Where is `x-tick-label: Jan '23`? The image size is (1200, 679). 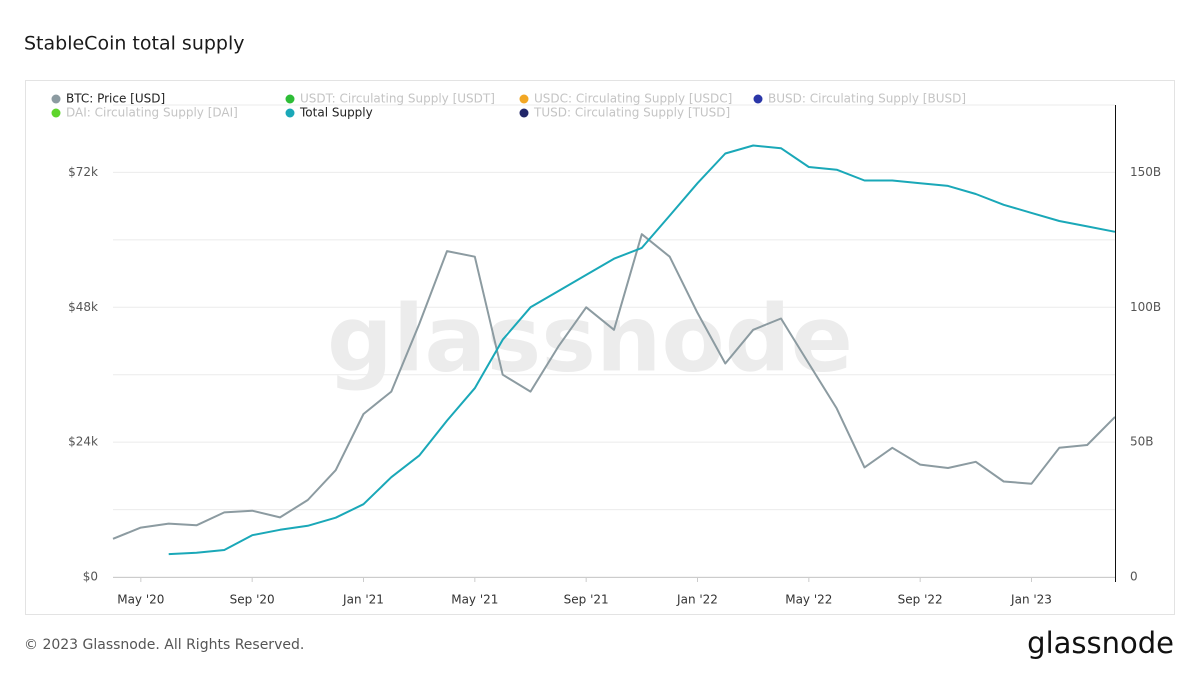 x-tick-label: Jan '23 is located at coordinates (1031, 600).